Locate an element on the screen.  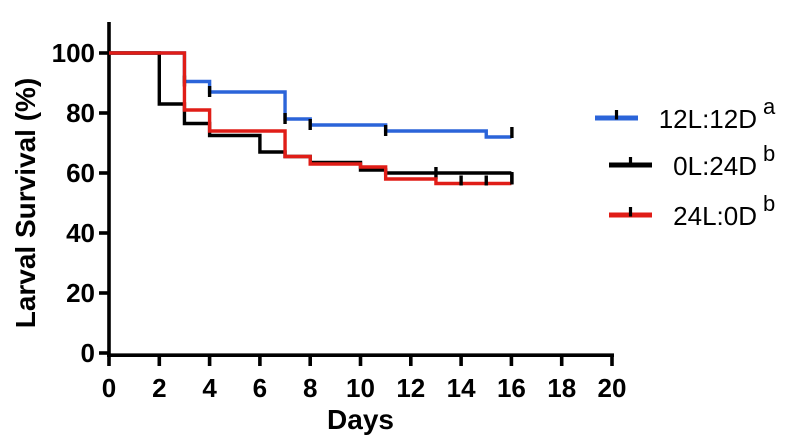
y-axis-title: Larval Survival (%) is located at coordinates (25, 203).